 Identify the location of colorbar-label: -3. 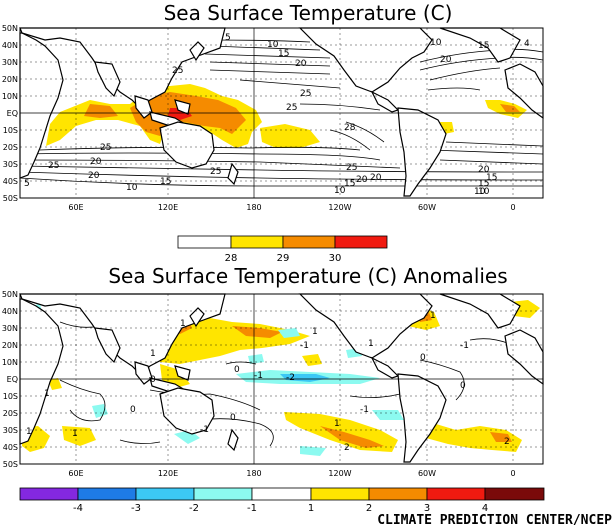
(136, 508).